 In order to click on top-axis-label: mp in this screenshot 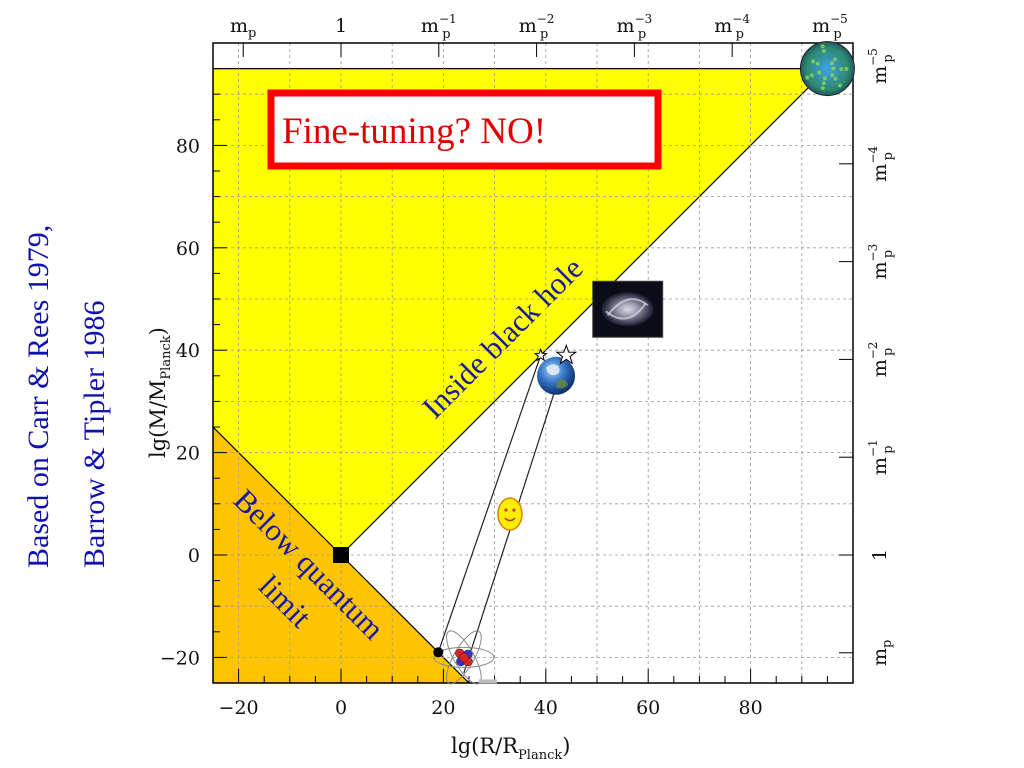, I will do `click(243, 28)`.